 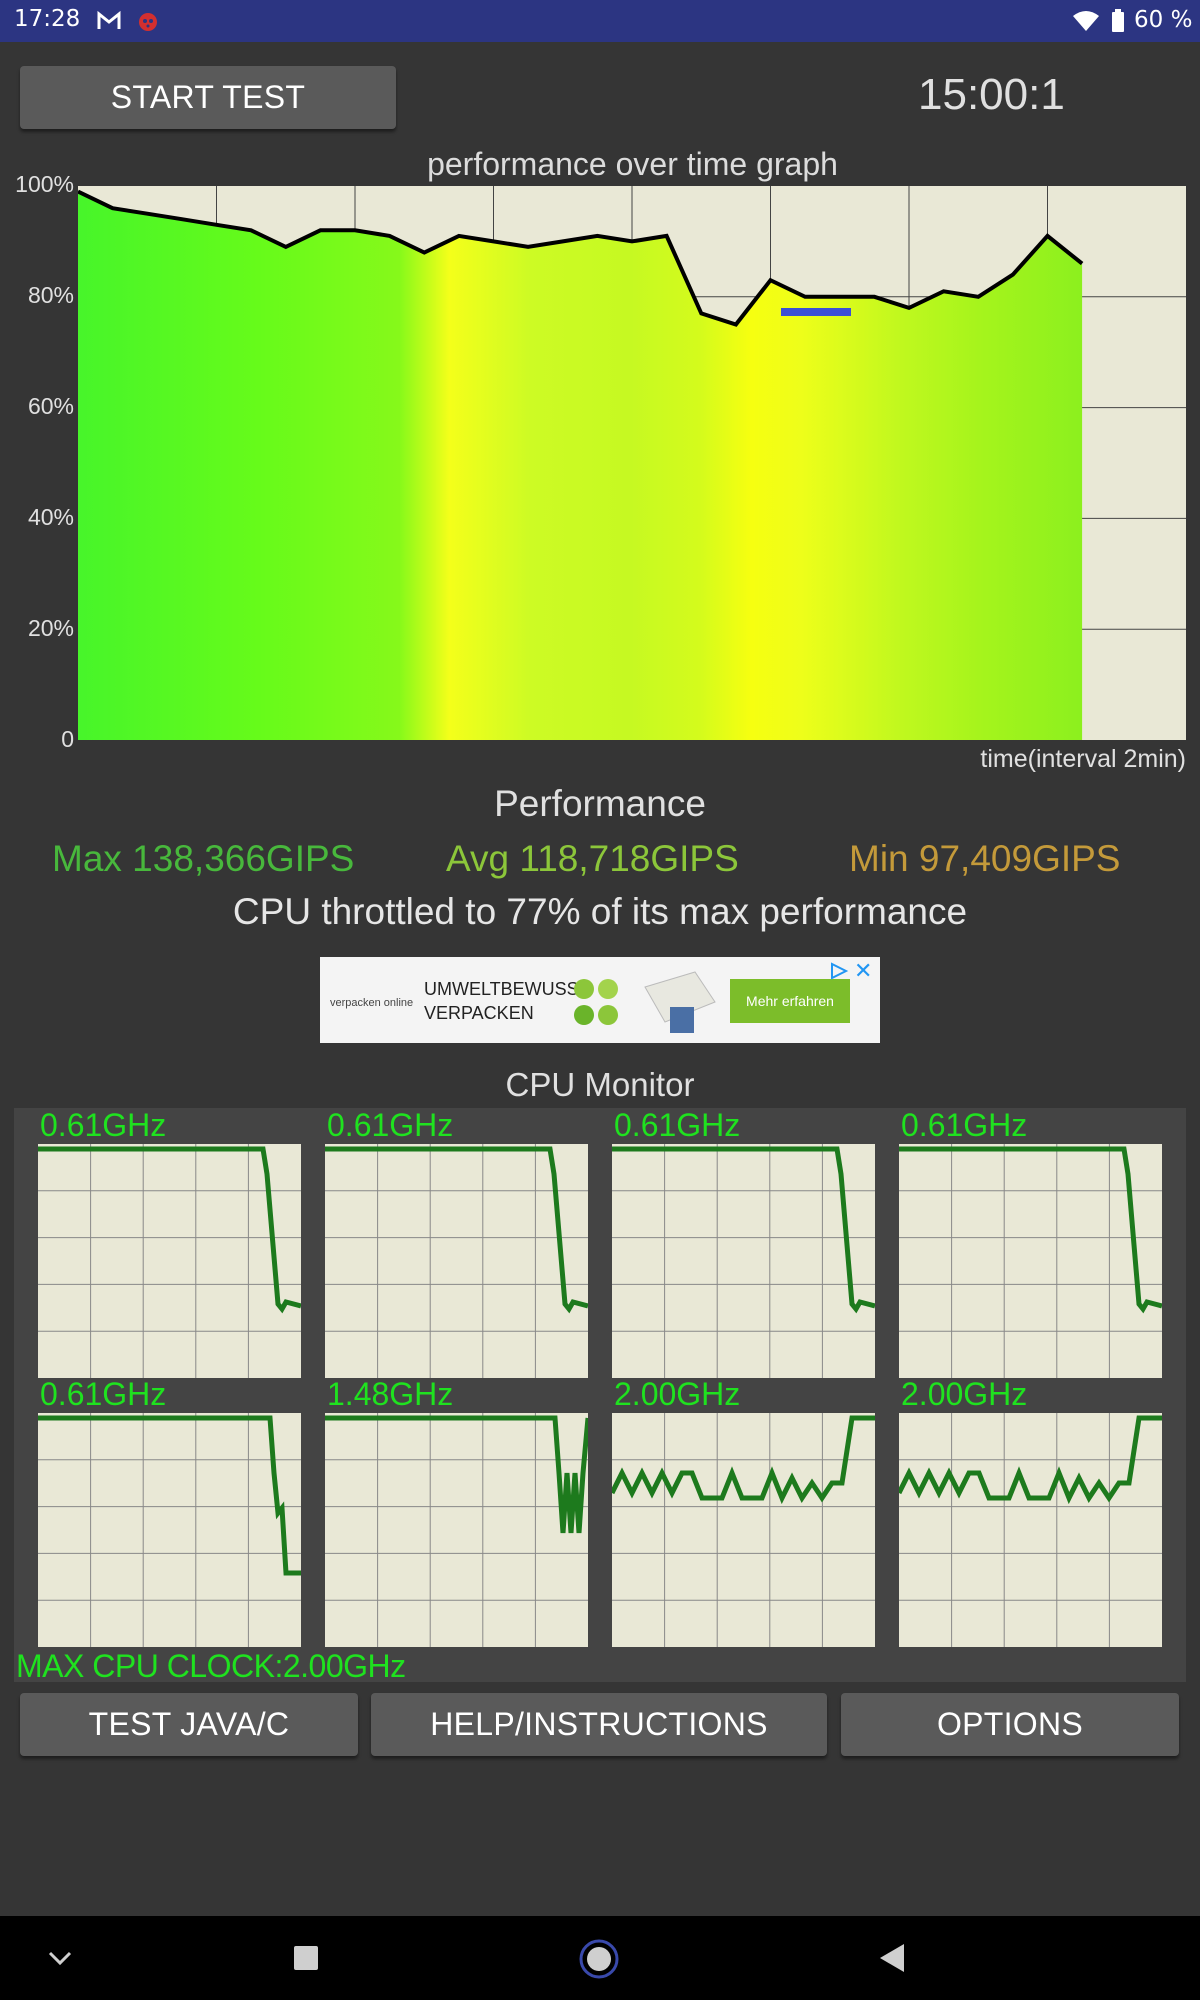 I want to click on back-icon, so click(x=893, y=1958).